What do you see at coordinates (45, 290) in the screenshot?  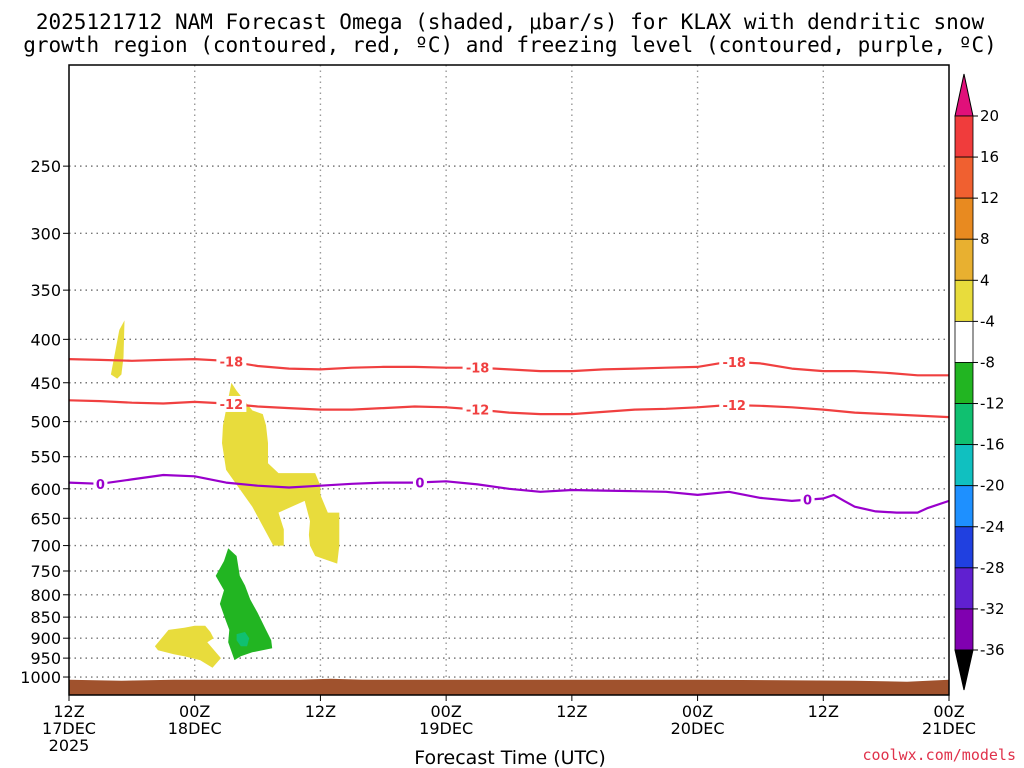 I see `y-tick-label: 350` at bounding box center [45, 290].